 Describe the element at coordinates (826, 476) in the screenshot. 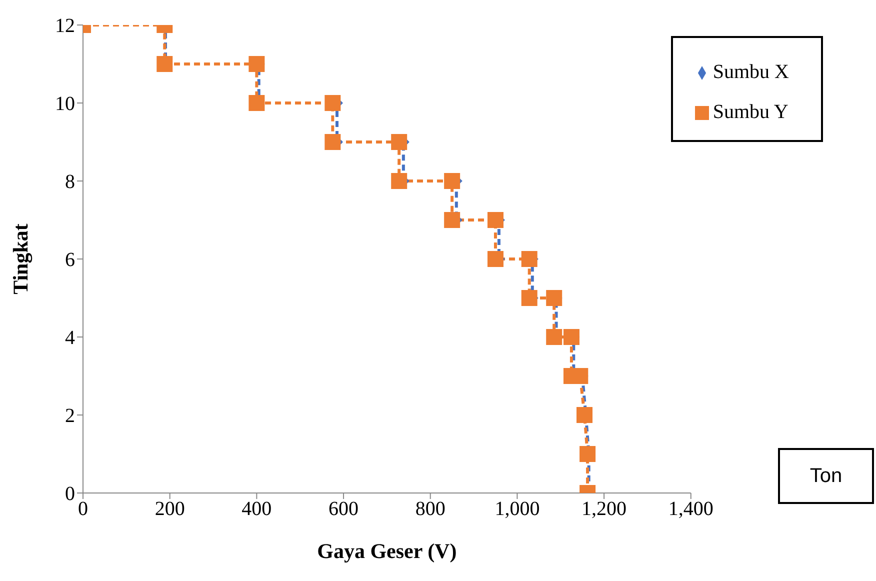

I see `text: Ton` at that location.